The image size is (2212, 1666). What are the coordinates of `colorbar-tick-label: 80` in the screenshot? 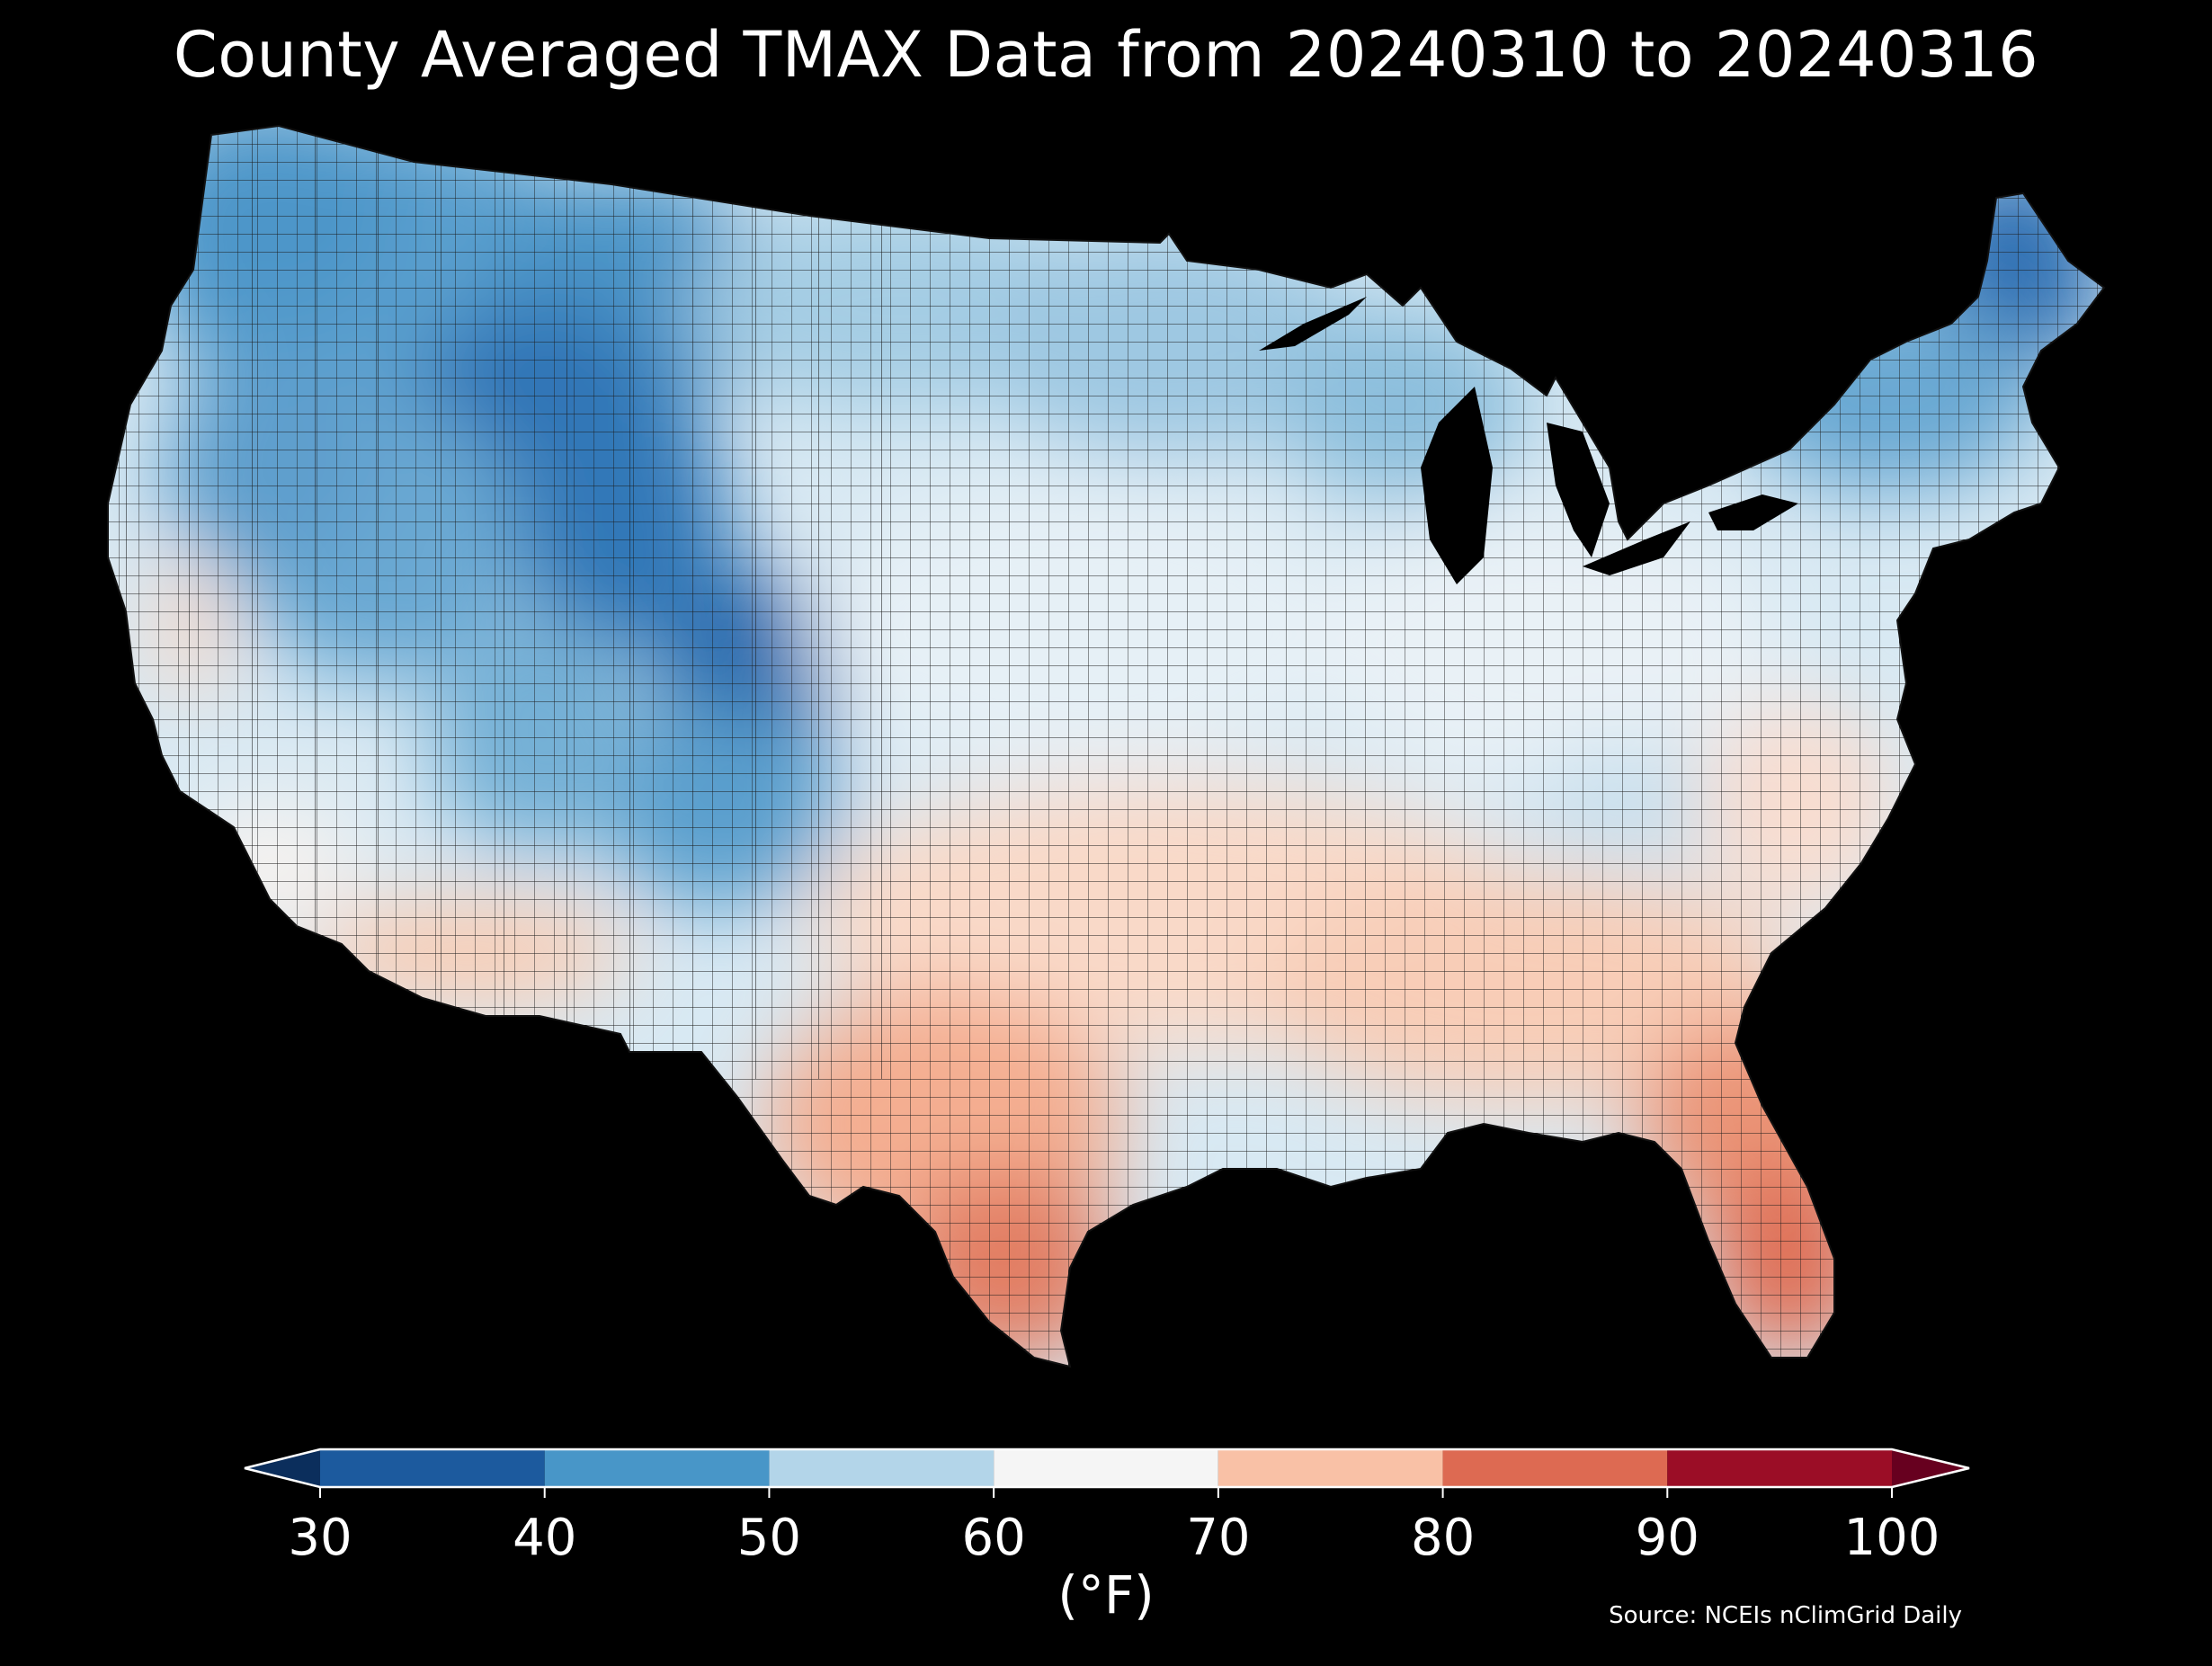 It's located at (1443, 1538).